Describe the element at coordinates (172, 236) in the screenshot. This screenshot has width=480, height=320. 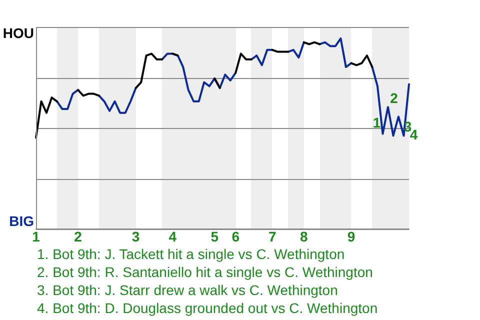
I see `x-tick-label: 4` at that location.